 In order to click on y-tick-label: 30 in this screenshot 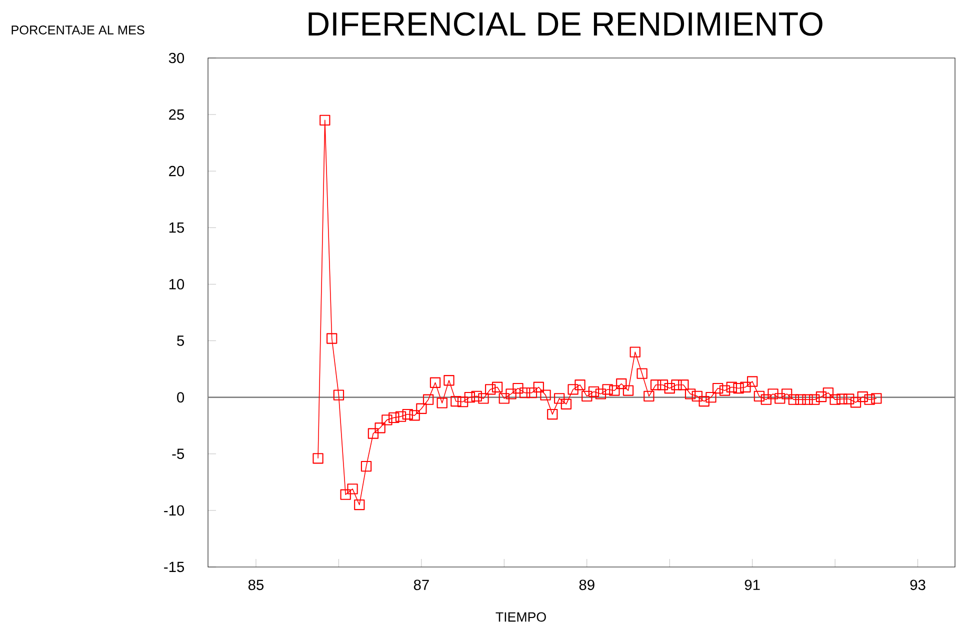, I will do `click(176, 58)`.